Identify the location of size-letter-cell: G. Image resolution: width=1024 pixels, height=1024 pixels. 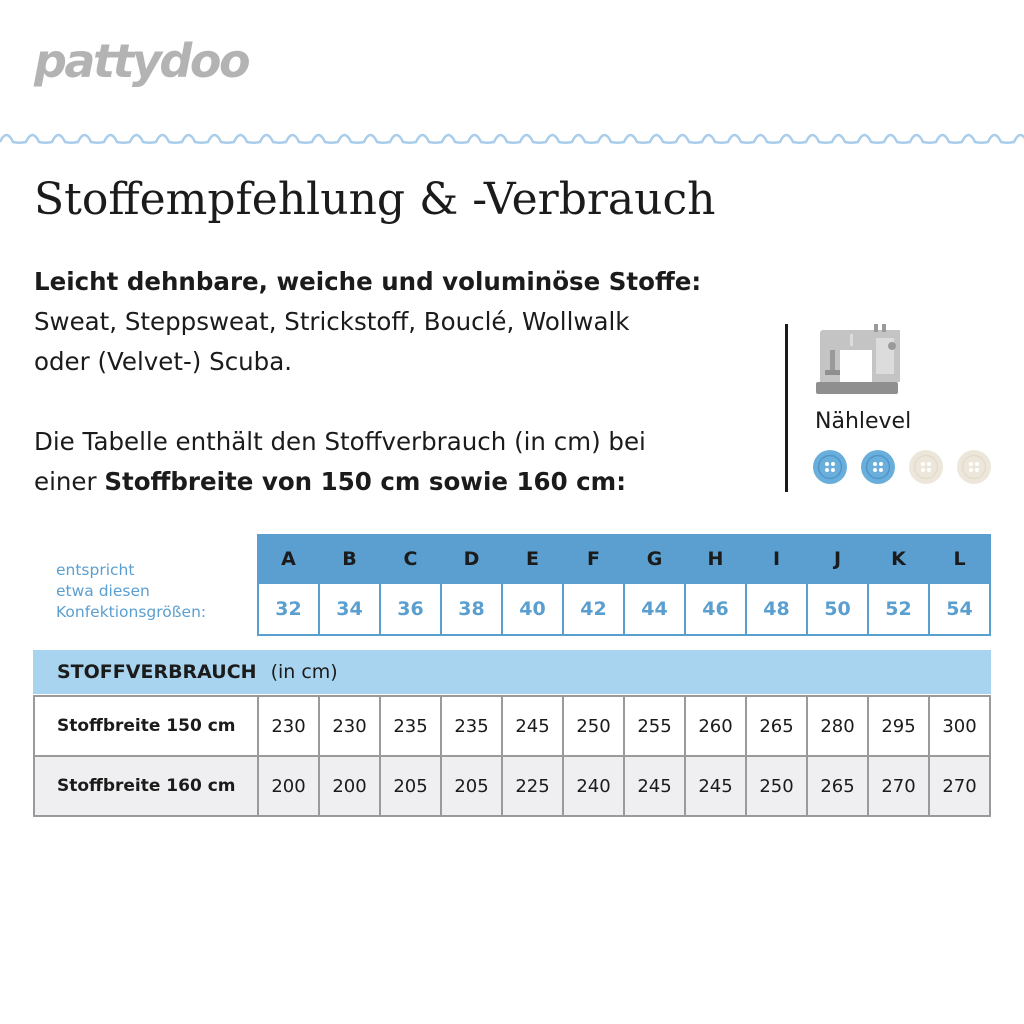
(654, 559).